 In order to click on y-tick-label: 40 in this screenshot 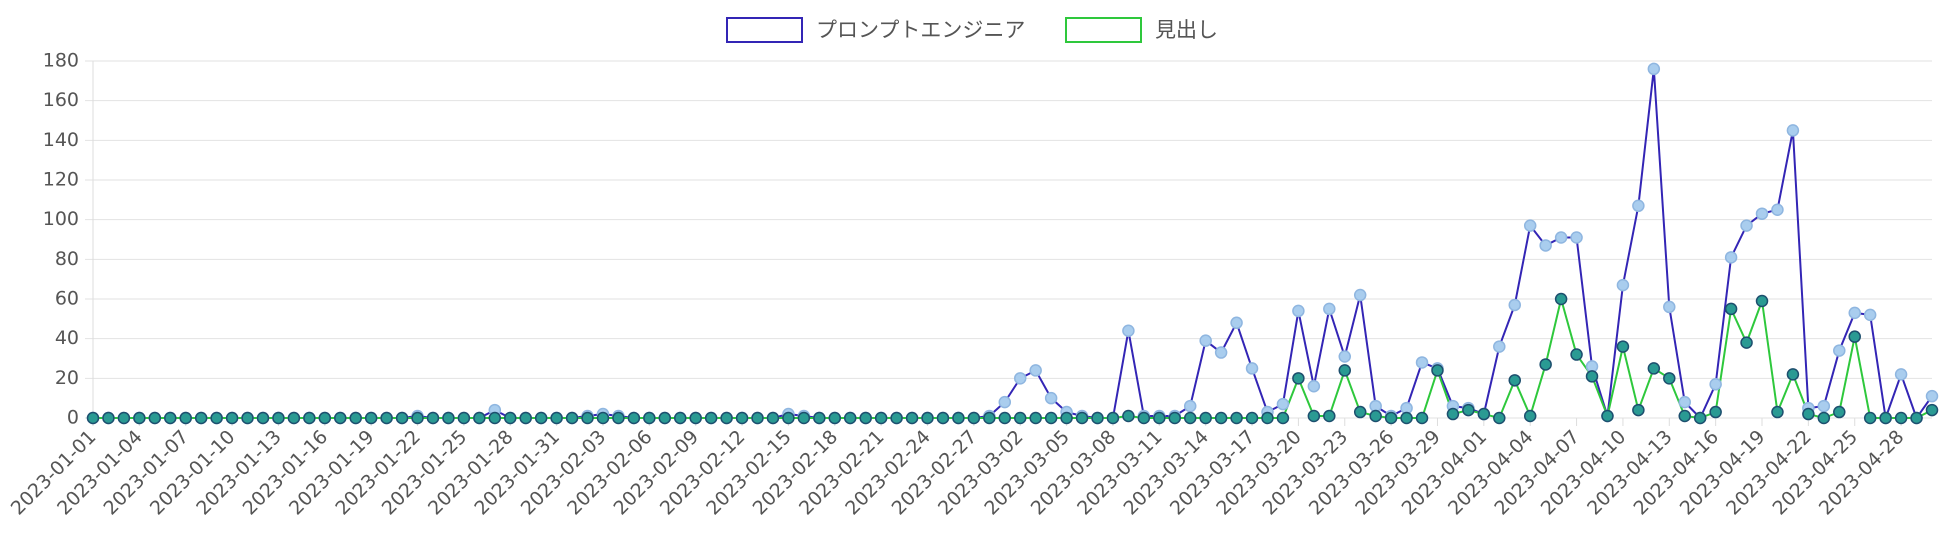, I will do `click(67, 338)`.